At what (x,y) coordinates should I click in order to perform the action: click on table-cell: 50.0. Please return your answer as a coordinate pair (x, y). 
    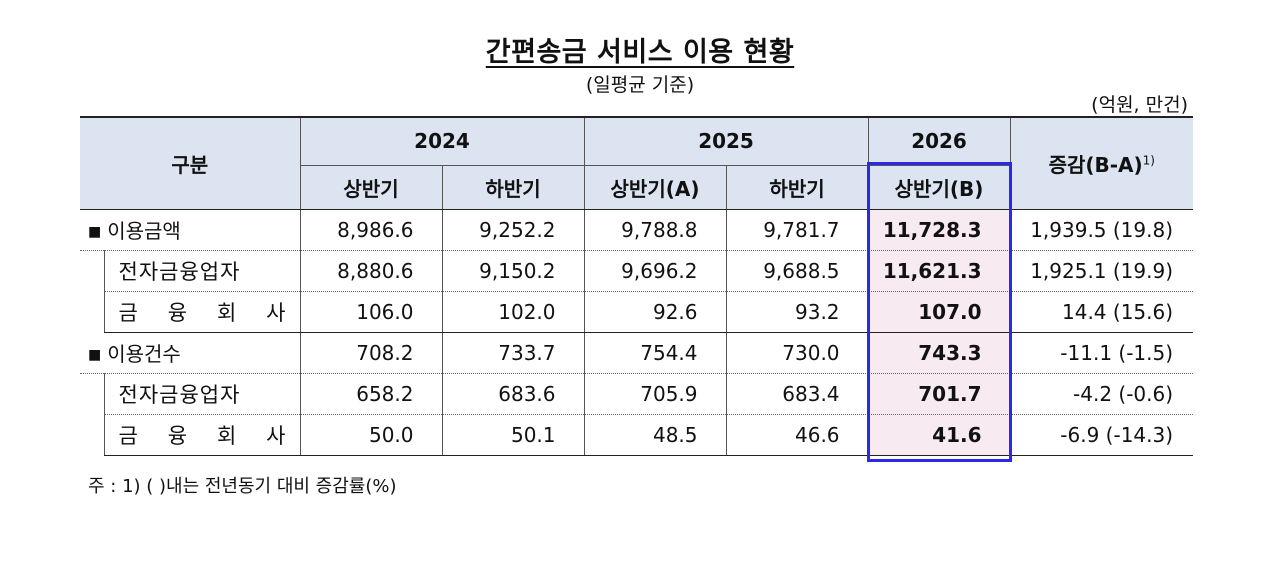
    Looking at the image, I should click on (370, 435).